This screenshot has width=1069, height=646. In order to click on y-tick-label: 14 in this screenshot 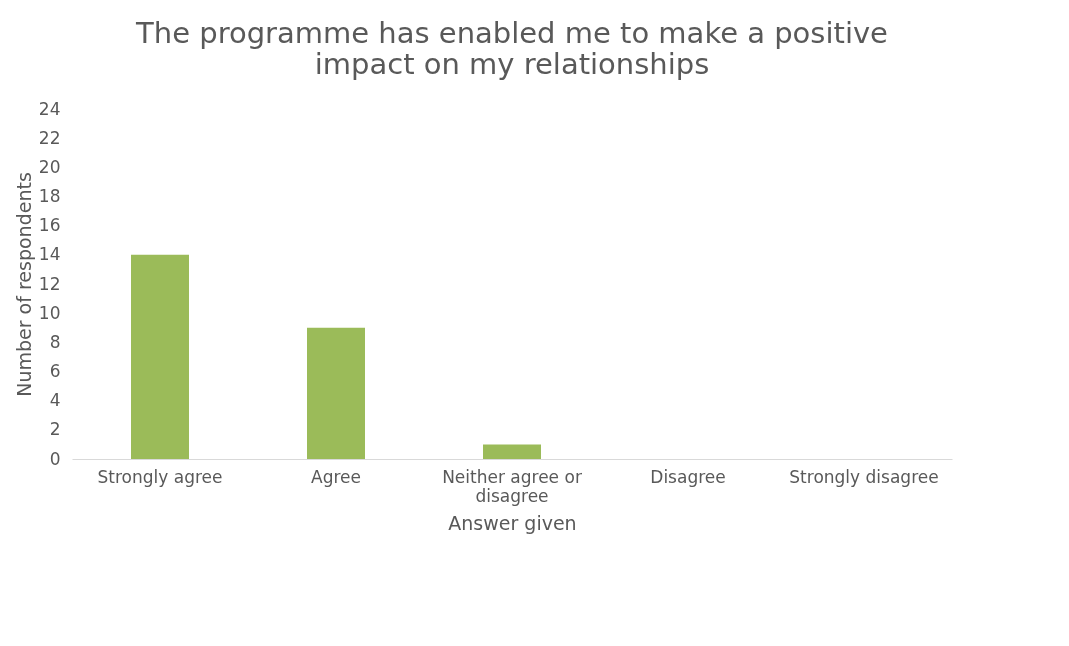, I will do `click(49, 254)`.